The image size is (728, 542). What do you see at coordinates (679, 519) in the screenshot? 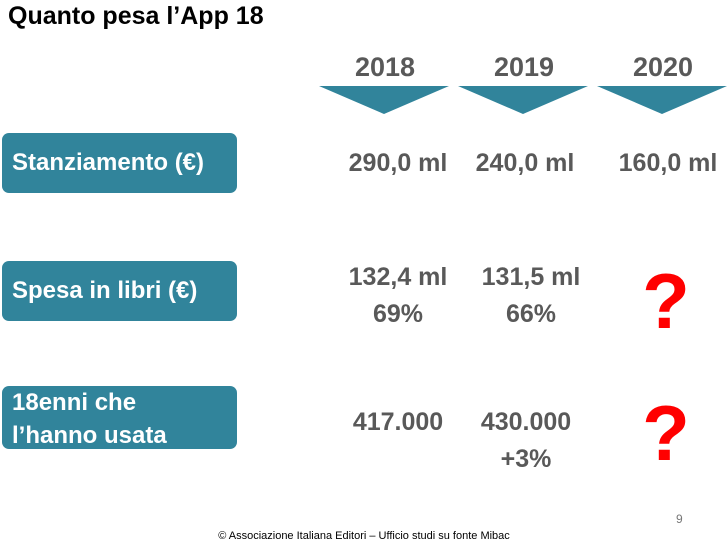
I see `page-number: 9` at bounding box center [679, 519].